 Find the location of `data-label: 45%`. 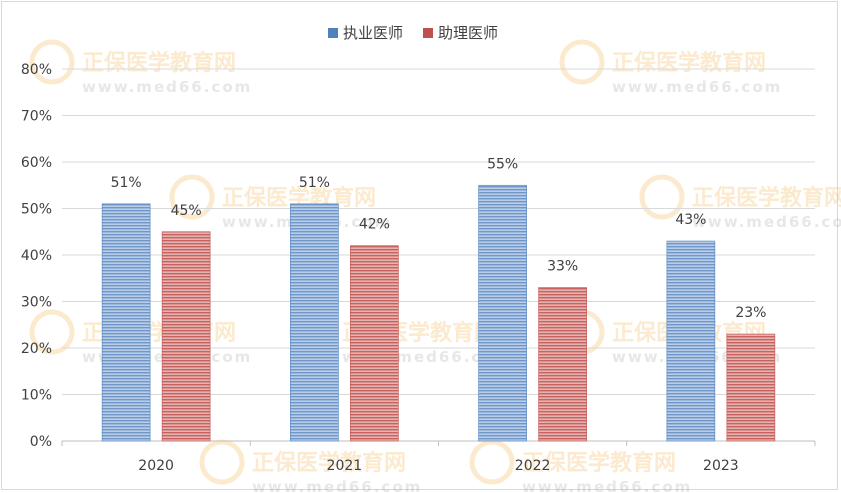

data-label: 45% is located at coordinates (186, 211).